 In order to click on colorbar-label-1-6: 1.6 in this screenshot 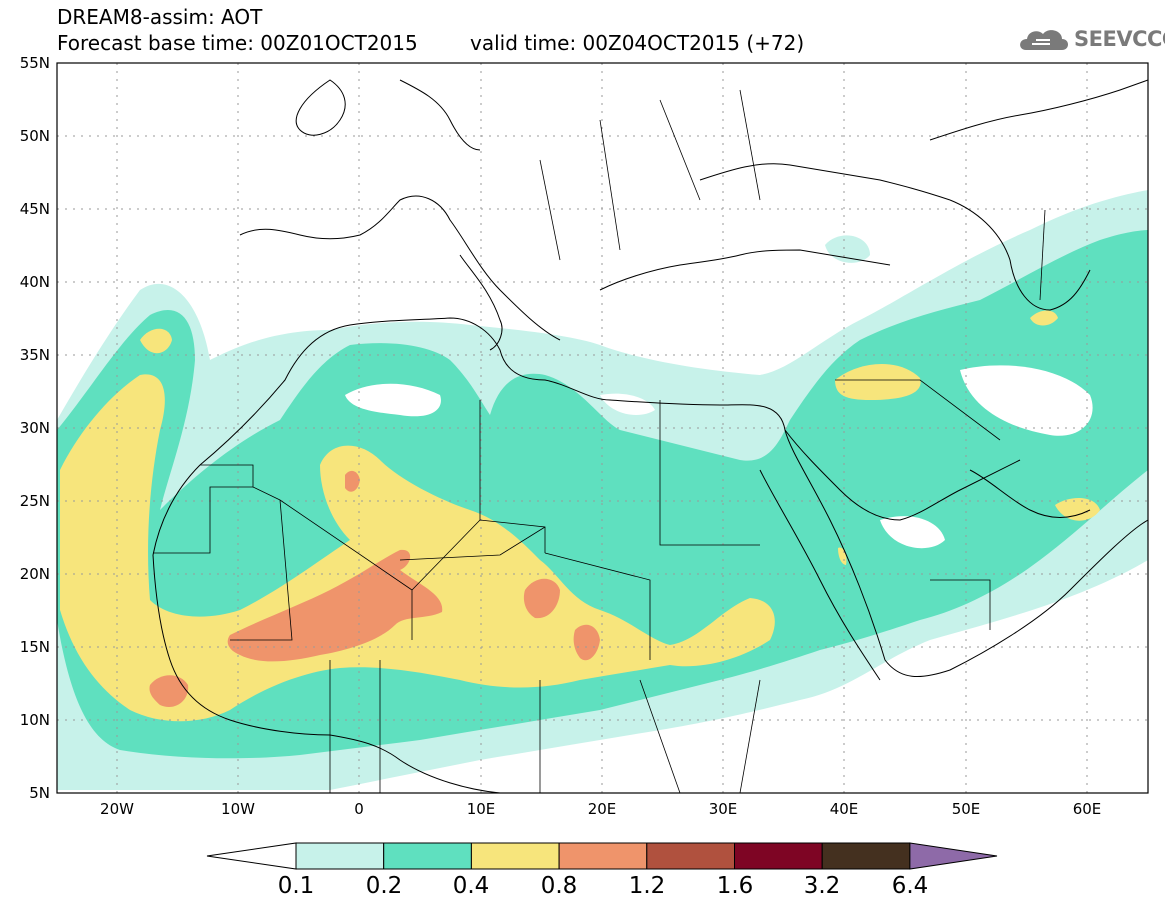, I will do `click(735, 886)`.